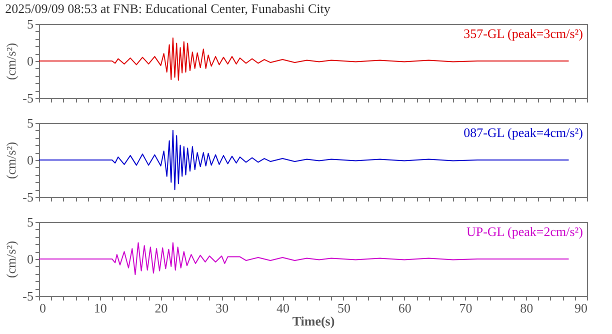 The width and height of the screenshot is (612, 334). Describe the element at coordinates (222, 308) in the screenshot. I see `x-tick-label: 30` at that location.